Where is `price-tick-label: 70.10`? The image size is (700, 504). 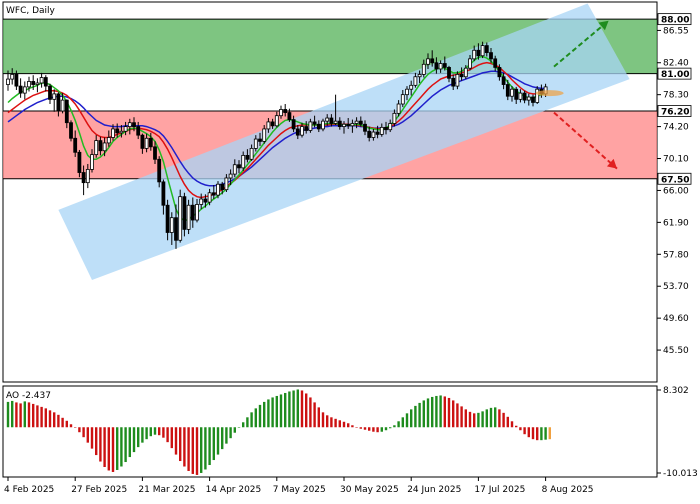
price-tick-label: 70.10 is located at coordinates (676, 160).